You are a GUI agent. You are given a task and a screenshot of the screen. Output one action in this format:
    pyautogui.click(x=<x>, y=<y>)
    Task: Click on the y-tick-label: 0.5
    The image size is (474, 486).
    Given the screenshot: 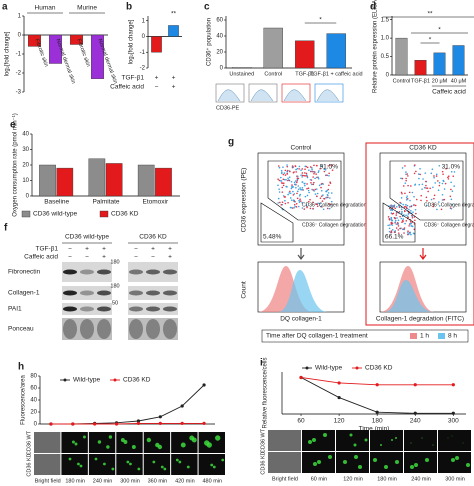 What is the action you would take?
    pyautogui.click(x=385, y=57)
    